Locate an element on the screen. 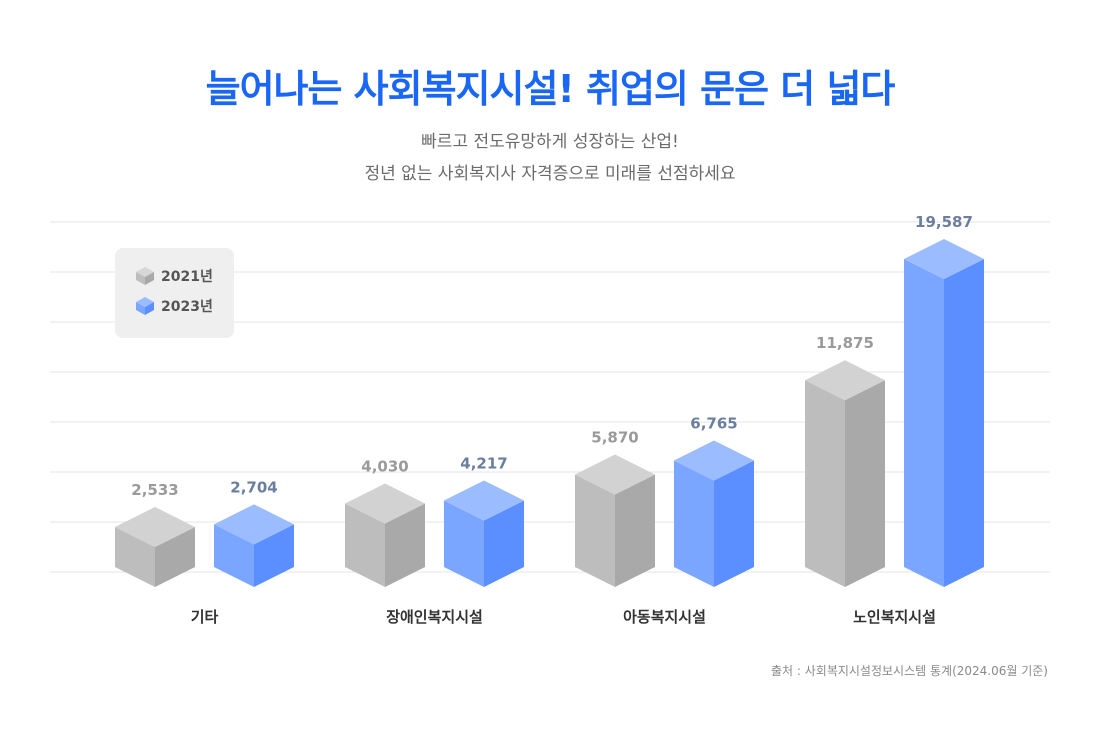 The width and height of the screenshot is (1100, 748). bar-2021년-노인복지시설 is located at coordinates (845, 473).